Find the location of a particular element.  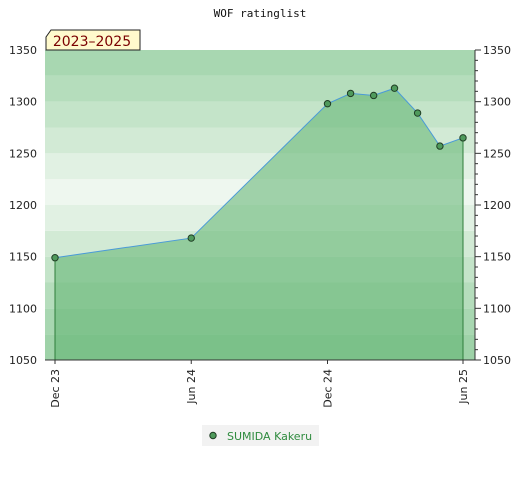

y-tick-label-right: 1050 is located at coordinates (497, 360).